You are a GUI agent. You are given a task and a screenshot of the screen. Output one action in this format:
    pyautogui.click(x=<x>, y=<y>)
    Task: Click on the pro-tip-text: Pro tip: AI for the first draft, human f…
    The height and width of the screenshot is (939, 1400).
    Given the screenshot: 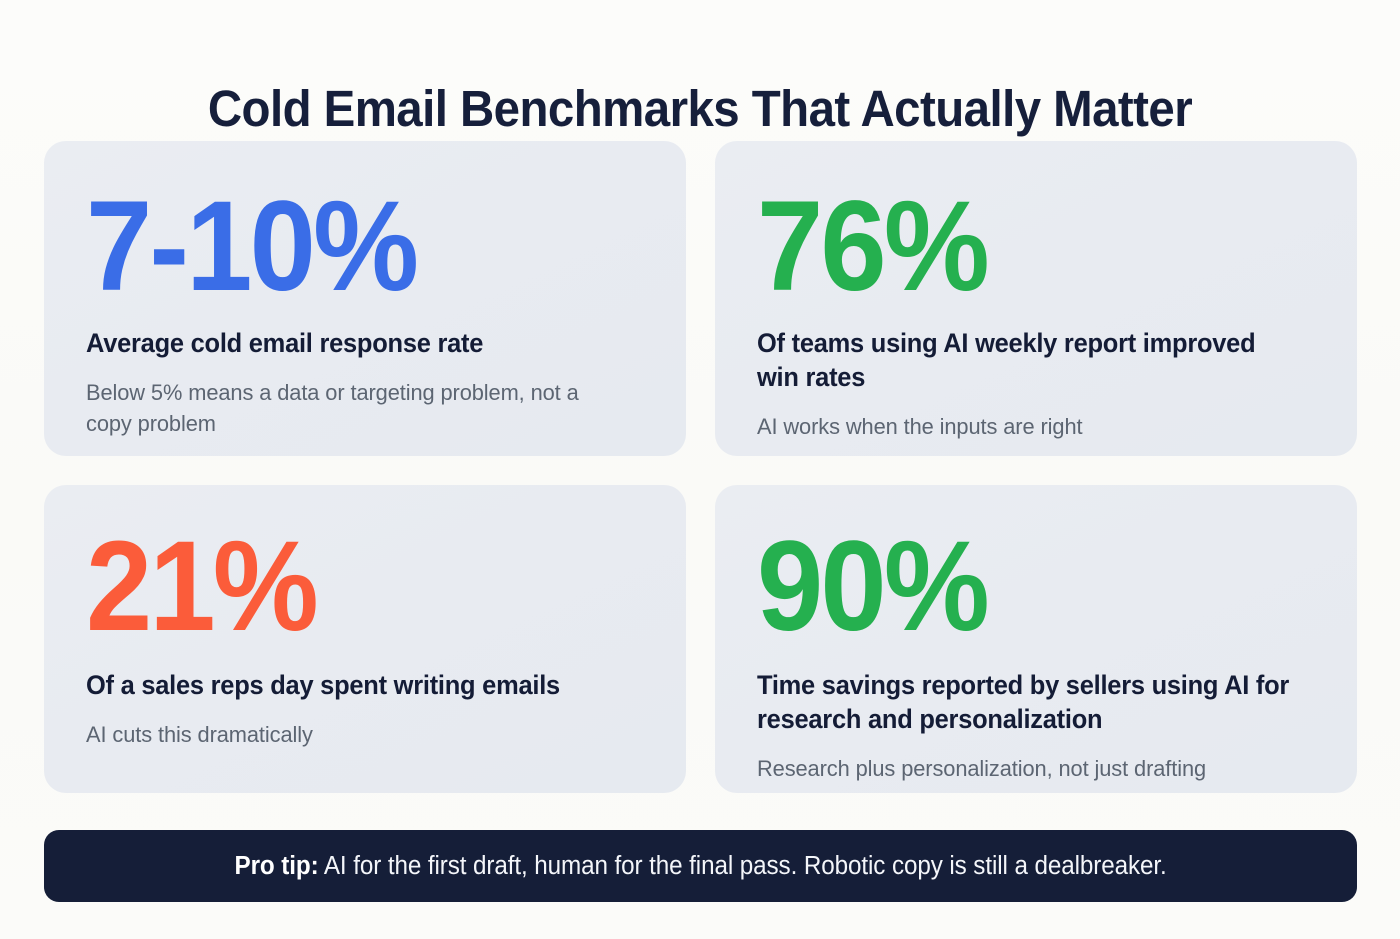 What is the action you would take?
    pyautogui.click(x=700, y=866)
    